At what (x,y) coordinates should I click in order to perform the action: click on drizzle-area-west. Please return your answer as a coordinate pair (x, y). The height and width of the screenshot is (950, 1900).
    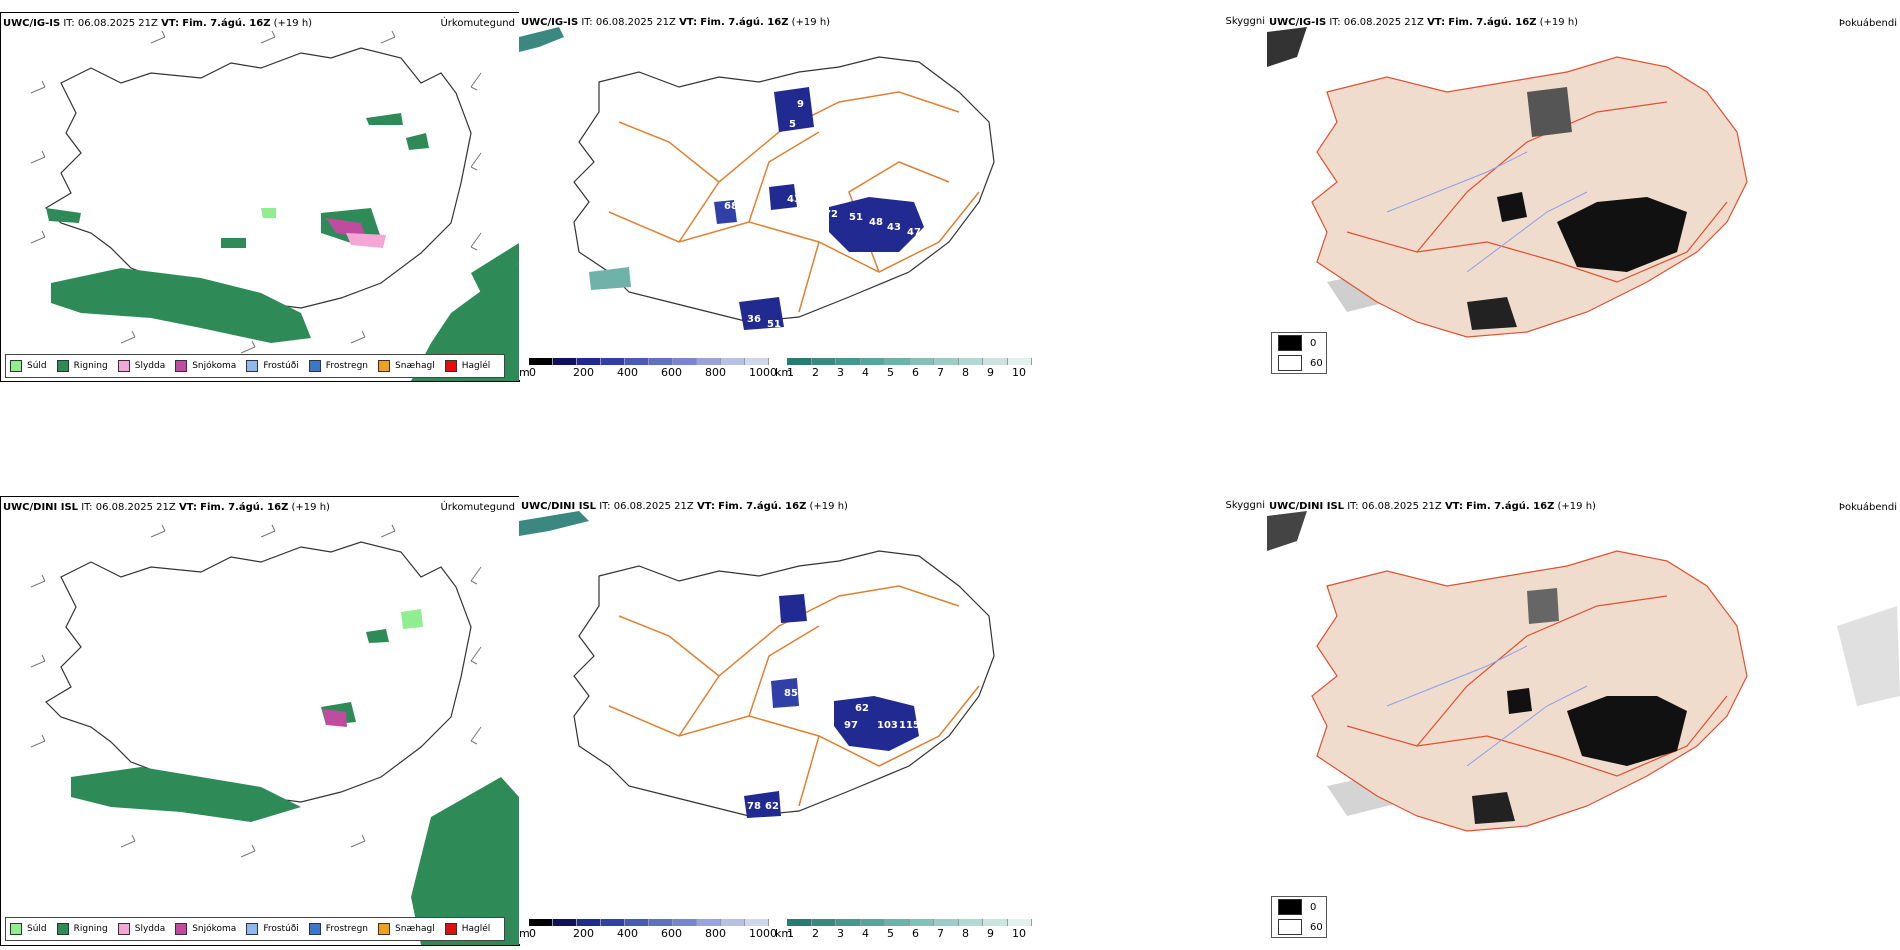
    Looking at the image, I should click on (268, 213).